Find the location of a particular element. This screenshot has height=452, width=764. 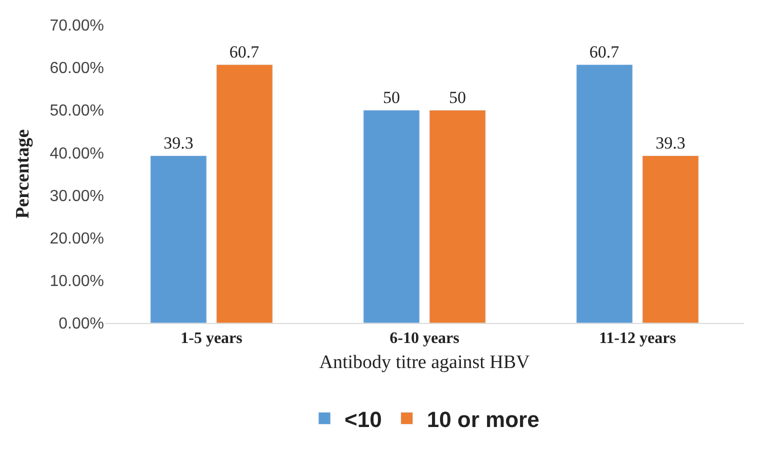

x-axis-title: Antibody titre against HBV is located at coordinates (424, 362).